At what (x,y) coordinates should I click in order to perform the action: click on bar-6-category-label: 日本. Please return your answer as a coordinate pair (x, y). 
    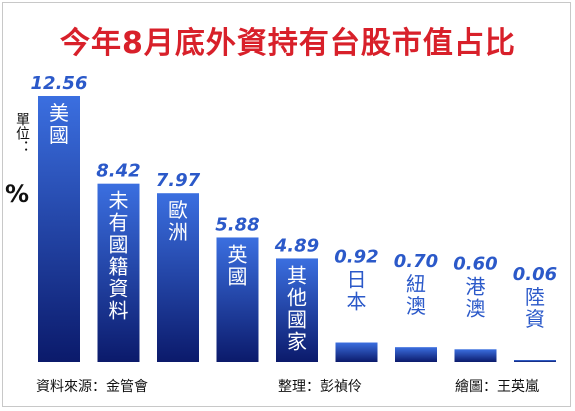
    Looking at the image, I should click on (357, 291).